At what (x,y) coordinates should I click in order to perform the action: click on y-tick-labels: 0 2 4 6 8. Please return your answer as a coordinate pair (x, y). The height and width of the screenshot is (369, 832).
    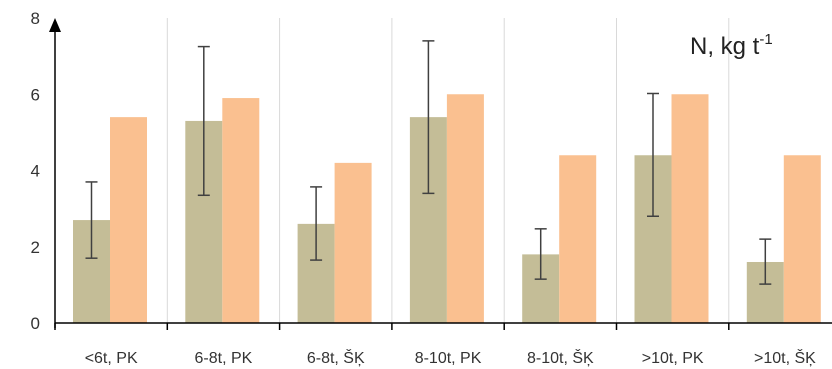
    Looking at the image, I should click on (35, 171).